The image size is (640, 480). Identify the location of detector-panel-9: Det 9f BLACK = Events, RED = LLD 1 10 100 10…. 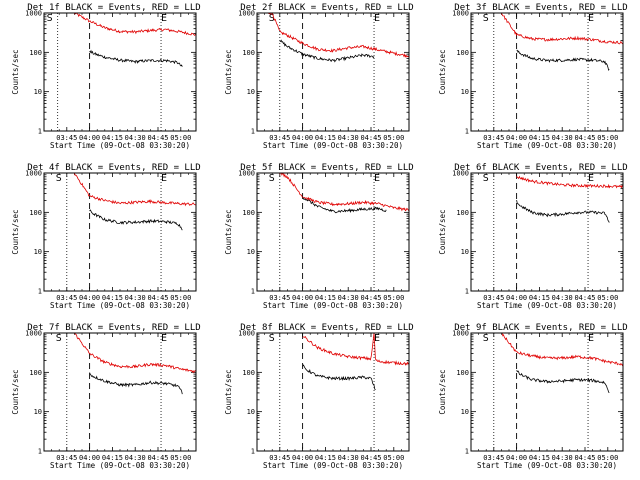
(533, 396).